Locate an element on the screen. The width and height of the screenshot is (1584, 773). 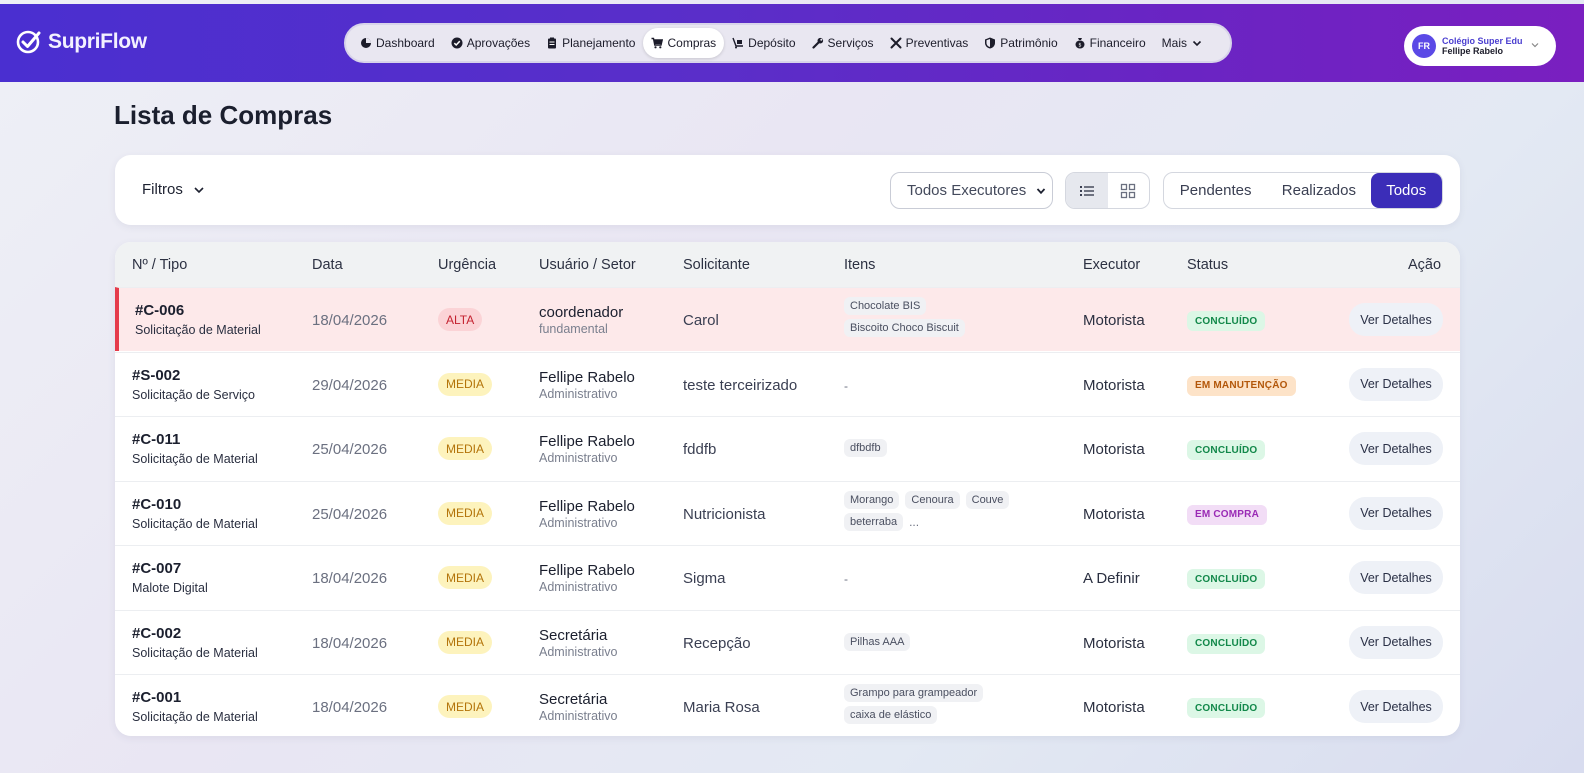
nav-item-servicos: Serviços is located at coordinates (843, 43).